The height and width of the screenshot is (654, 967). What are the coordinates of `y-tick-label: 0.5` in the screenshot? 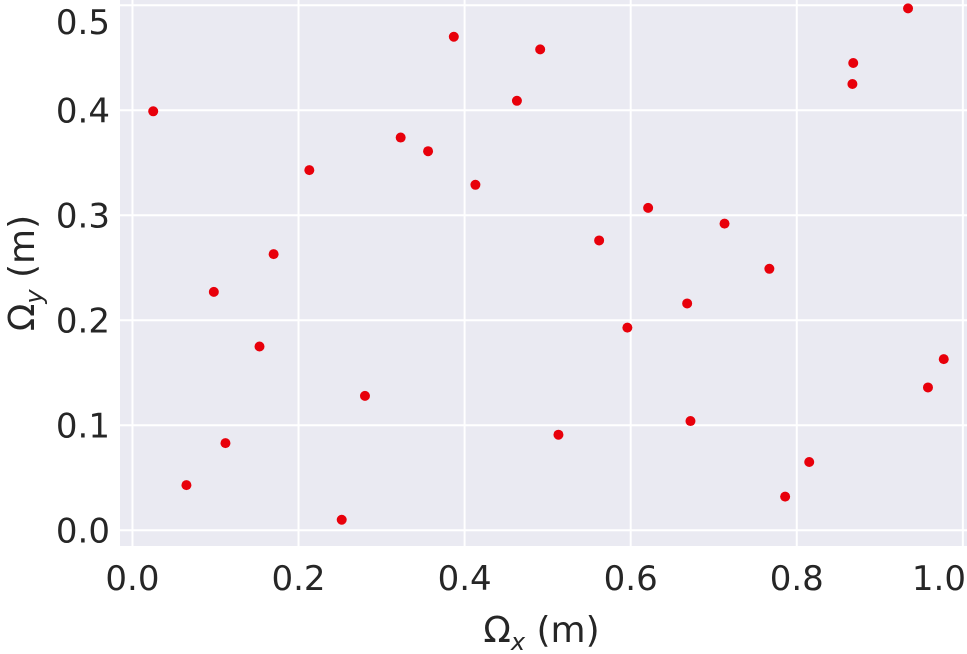 It's located at (83, 23).